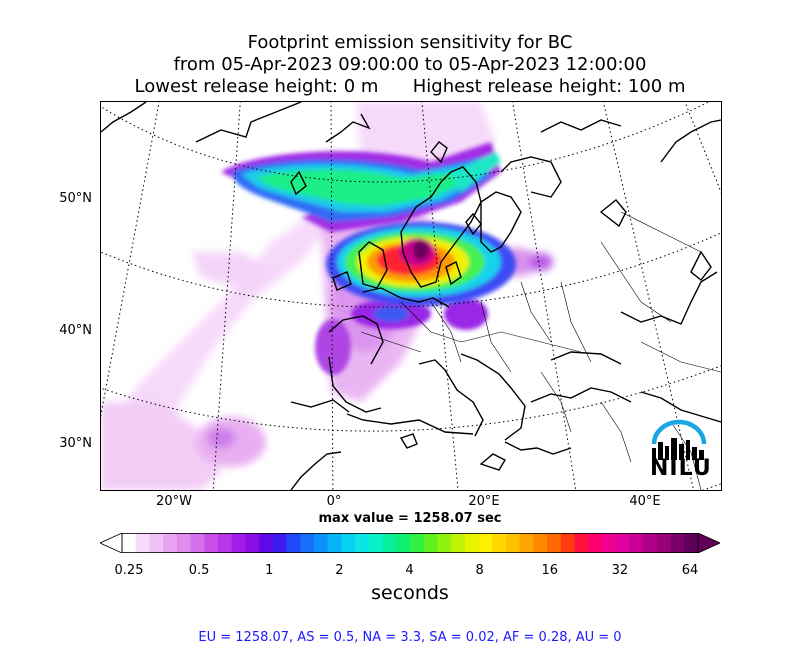 This screenshot has height=650, width=800. I want to click on lat-label-50: 50°N, so click(75, 198).